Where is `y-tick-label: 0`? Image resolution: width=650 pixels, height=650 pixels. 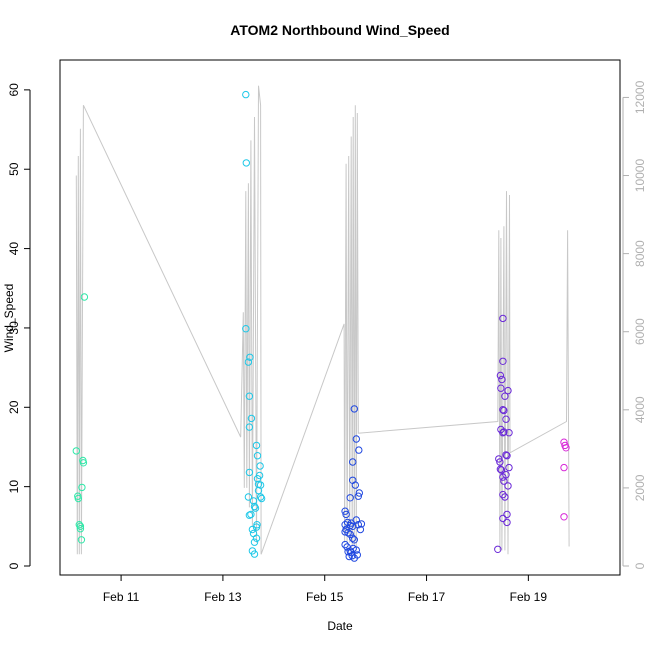
y-tick-label: 0 is located at coordinates (14, 565).